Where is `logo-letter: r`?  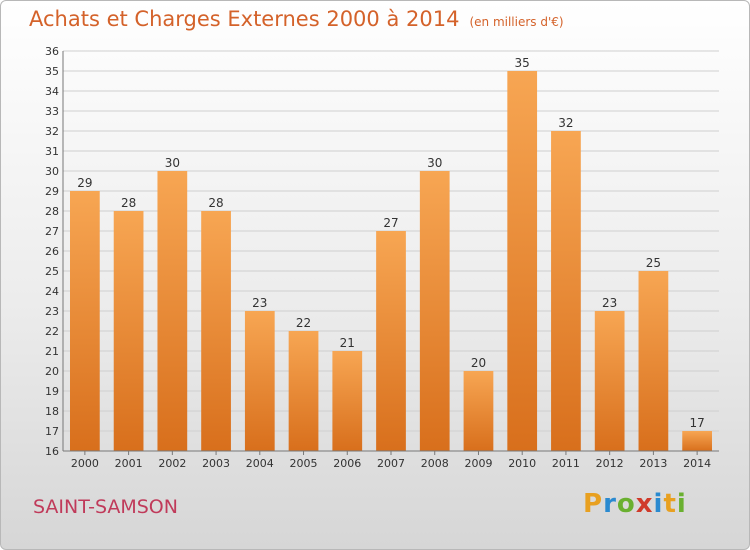 logo-letter: r is located at coordinates (610, 504).